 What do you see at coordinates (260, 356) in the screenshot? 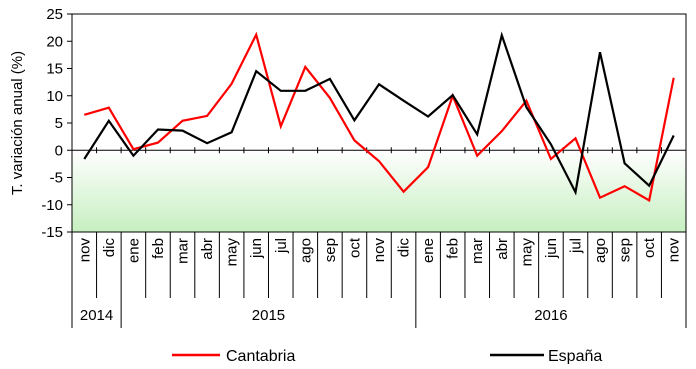
I see `legend-label-cantabria: Cantabria` at bounding box center [260, 356].